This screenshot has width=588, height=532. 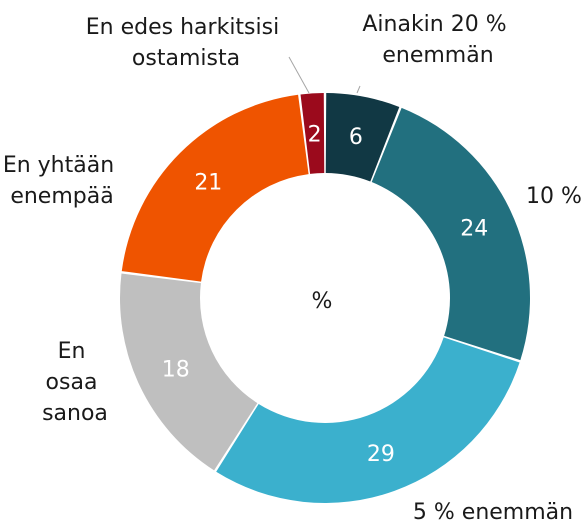 I want to click on category-label-en-yhtaan-enempaa: En yhtään enempää, so click(x=62, y=181).